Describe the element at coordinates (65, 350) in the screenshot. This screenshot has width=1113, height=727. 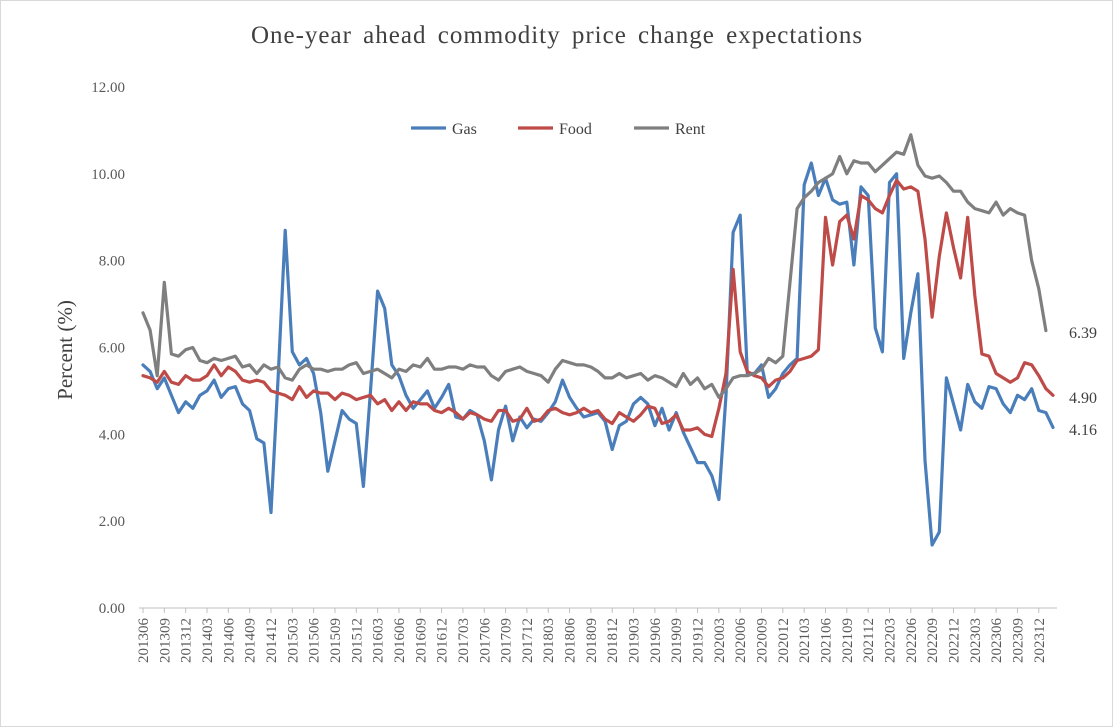
I see `y-axis-label: Percent (%)` at that location.